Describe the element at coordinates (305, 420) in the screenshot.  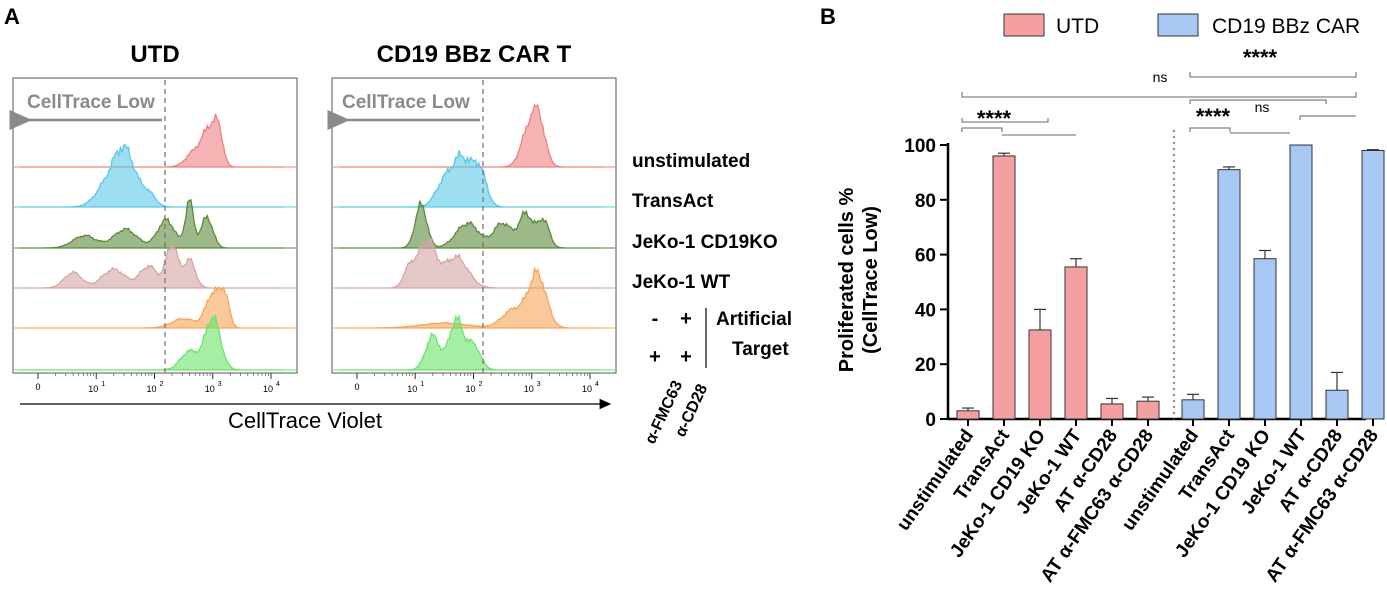
I see `x-axis-label: CellTrace Violet` at that location.